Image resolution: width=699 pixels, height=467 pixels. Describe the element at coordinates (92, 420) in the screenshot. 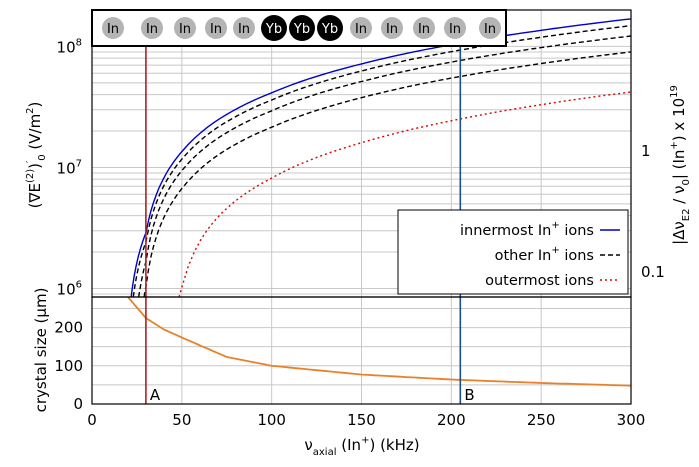

I see `x-tick-label: 0` at that location.